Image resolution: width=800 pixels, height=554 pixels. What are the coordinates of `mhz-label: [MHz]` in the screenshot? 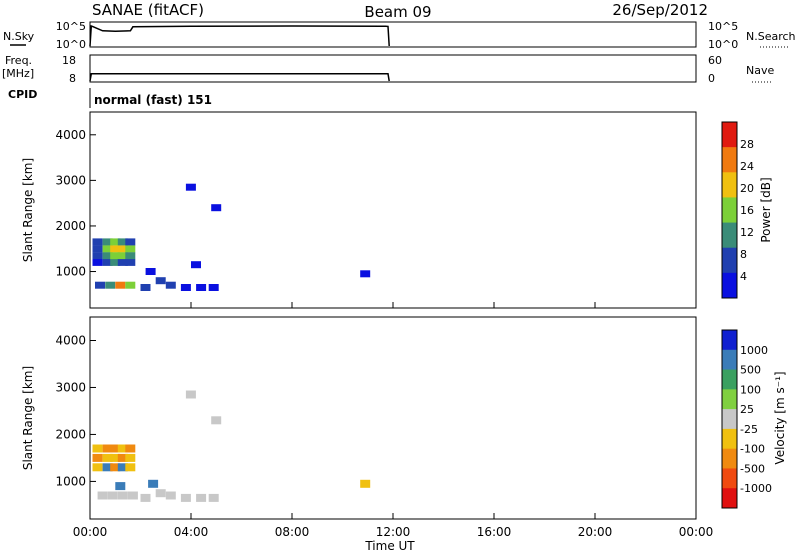 It's located at (18, 73).